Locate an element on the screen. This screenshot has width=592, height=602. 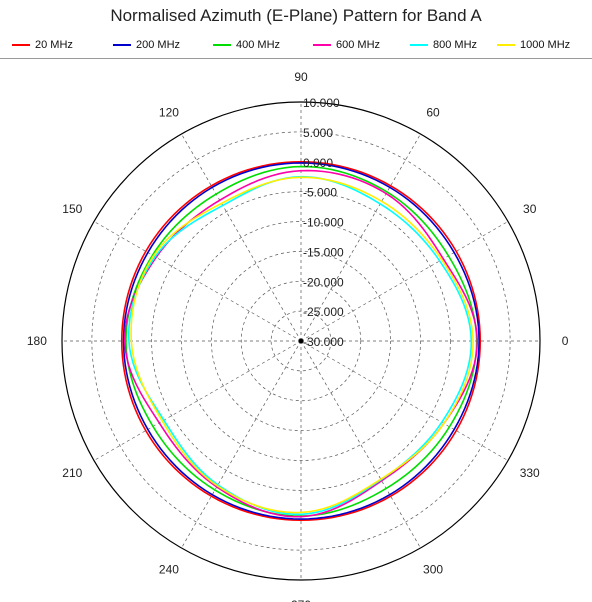
legend-label-20mhz: 20 MHz is located at coordinates (54, 45).